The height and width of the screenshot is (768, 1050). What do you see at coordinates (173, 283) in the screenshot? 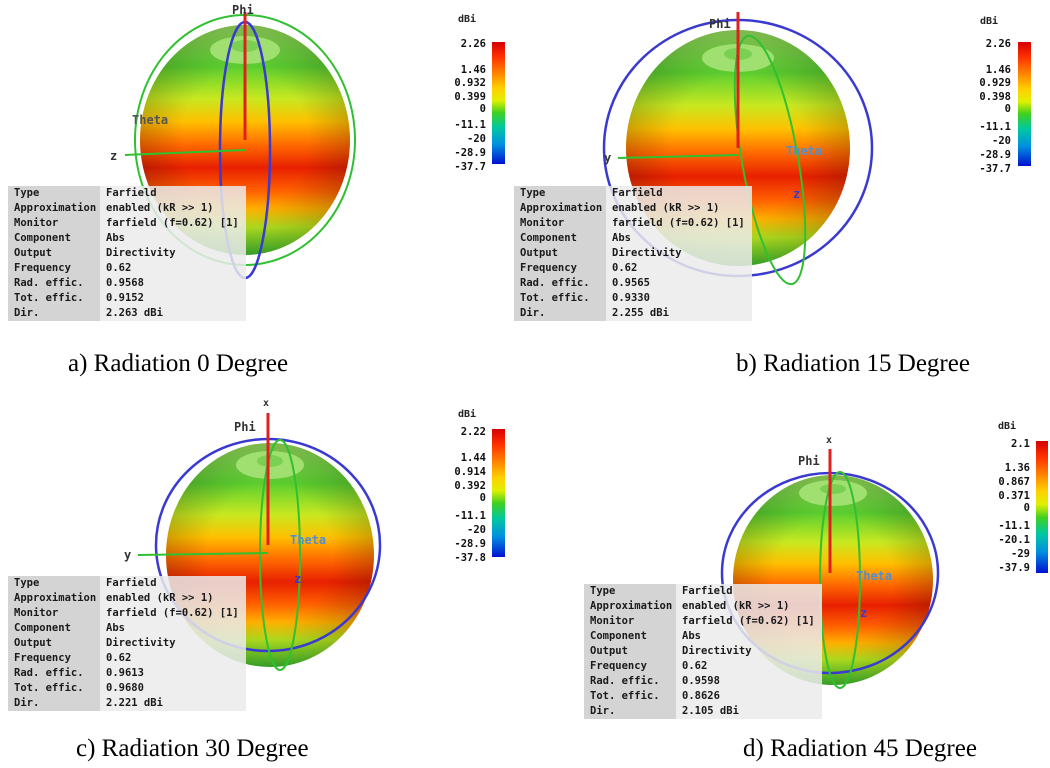
I see `info-value: 0.9568` at bounding box center [173, 283].